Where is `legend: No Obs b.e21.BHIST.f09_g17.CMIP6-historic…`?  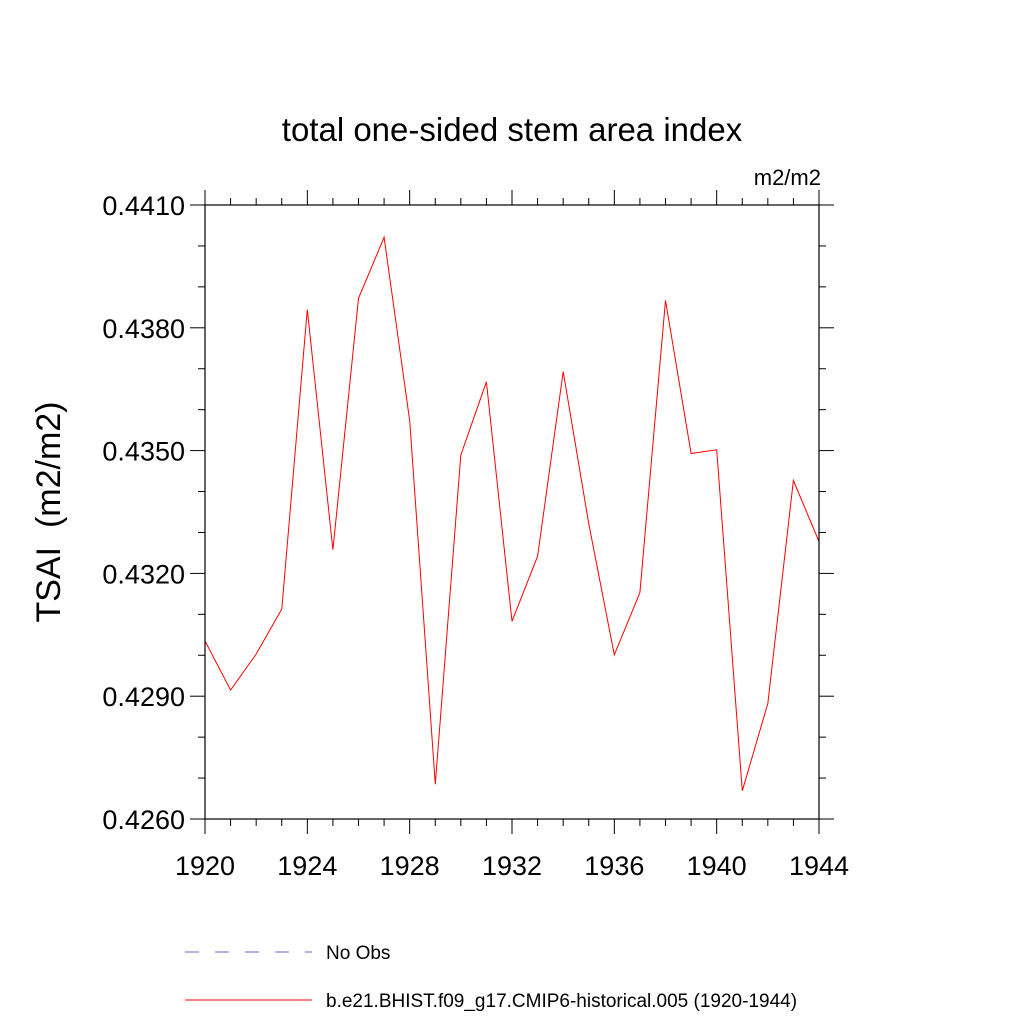 legend: No Obs b.e21.BHIST.f09_g17.CMIP6-historic… is located at coordinates (491, 977).